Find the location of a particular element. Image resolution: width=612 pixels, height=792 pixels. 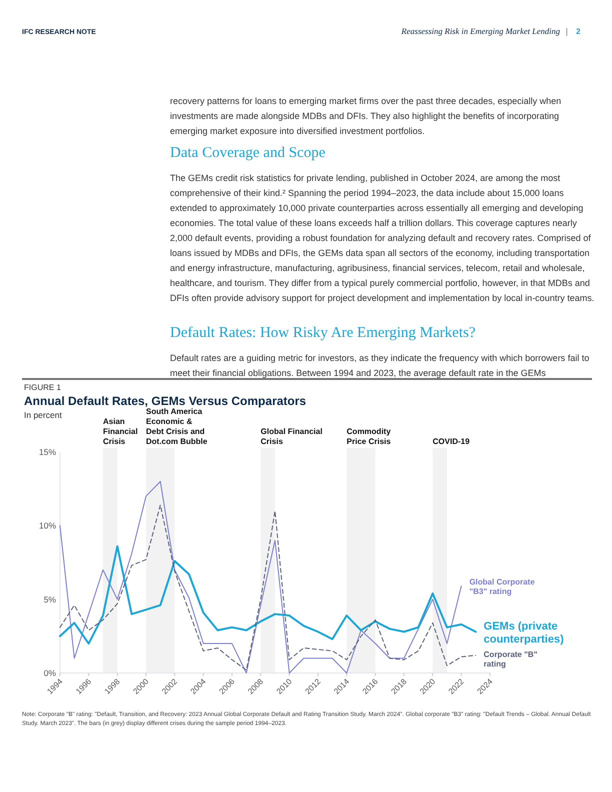

band-label: South America Economic & Debt Crisis and Dot.com Bubble is located at coordinates (177, 426).